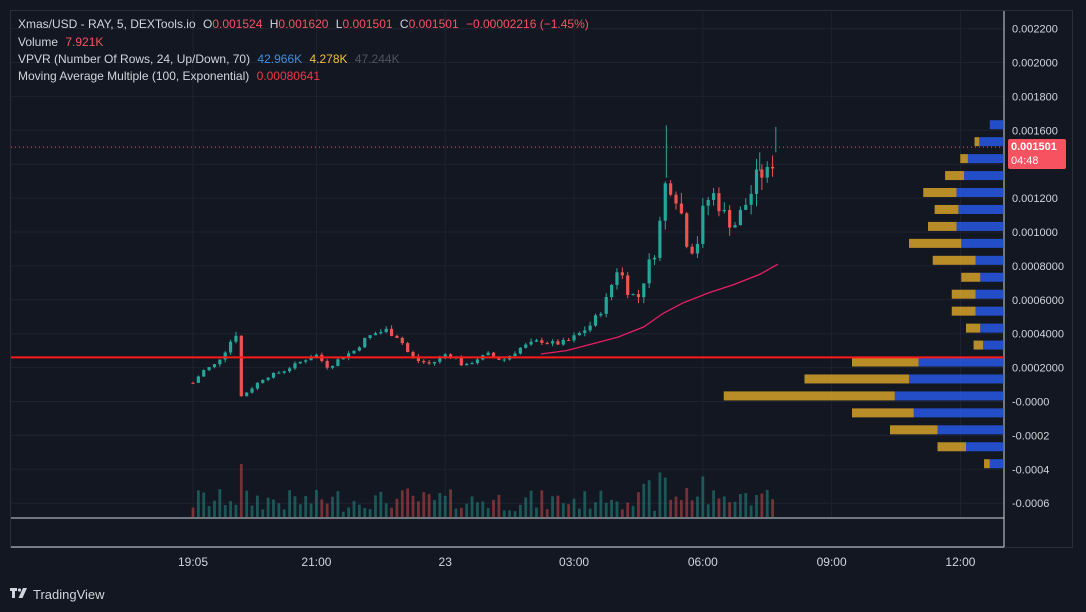 The image size is (1086, 612). Describe the element at coordinates (69, 594) in the screenshot. I see `tradingview-brand-text: TradingView` at that location.